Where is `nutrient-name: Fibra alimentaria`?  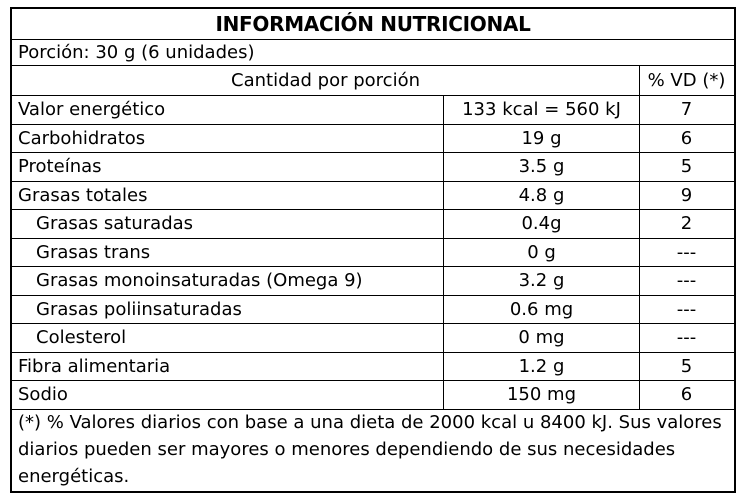
nutrient-name: Fibra alimentaria is located at coordinates (228, 366).